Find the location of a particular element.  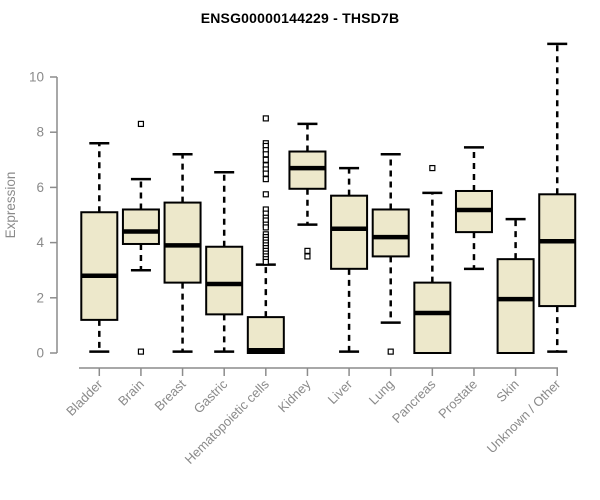

box-breast is located at coordinates (182, 253).